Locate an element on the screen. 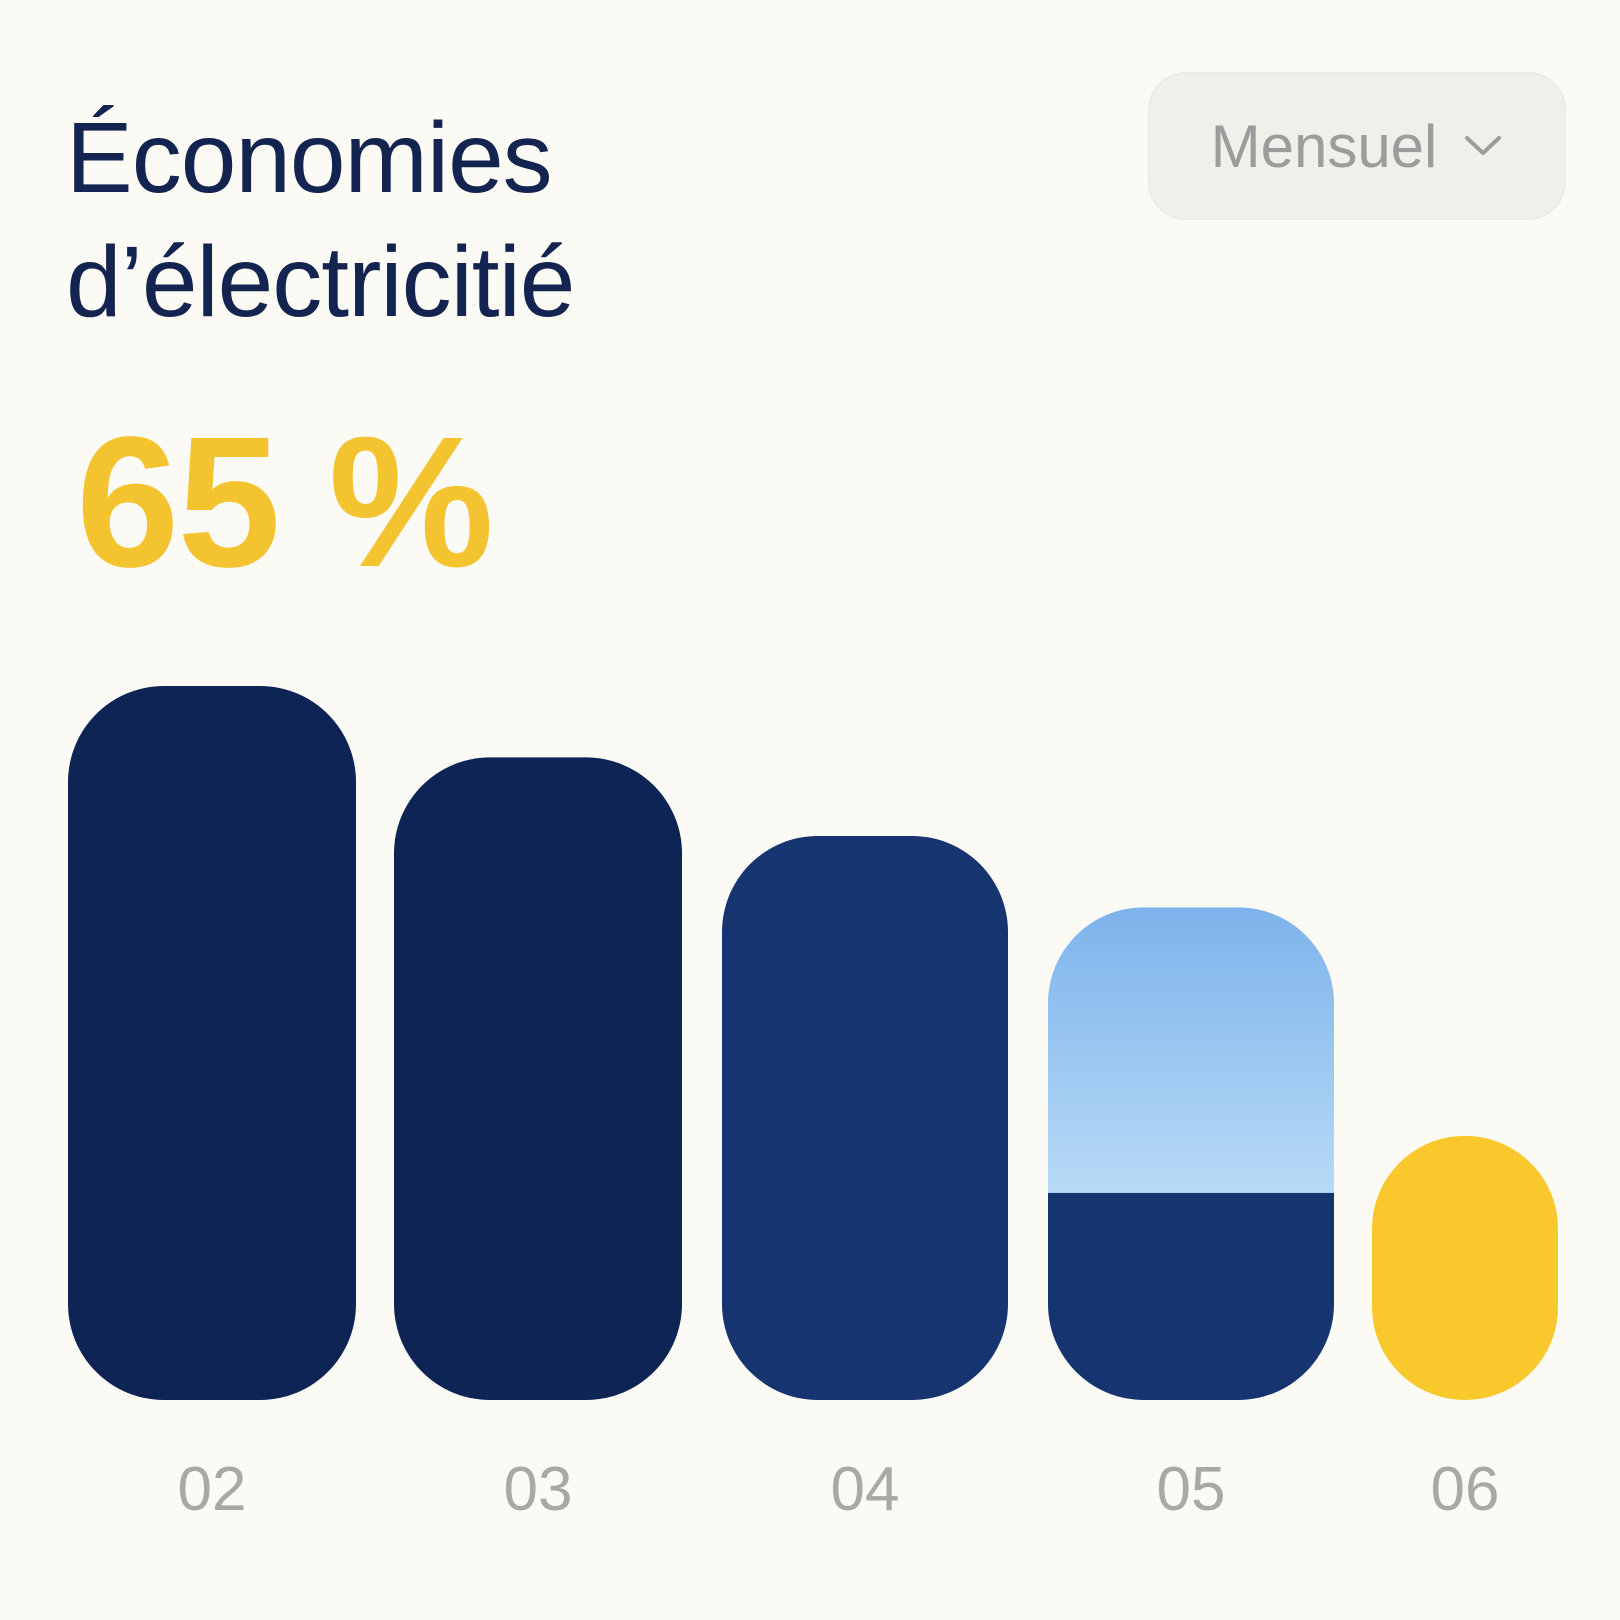  chevron-down-icon is located at coordinates (1483, 145).